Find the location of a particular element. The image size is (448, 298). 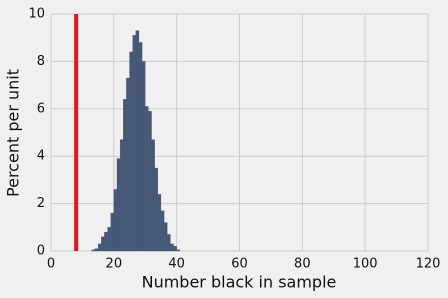

x-tick-label: 100 is located at coordinates (365, 264).